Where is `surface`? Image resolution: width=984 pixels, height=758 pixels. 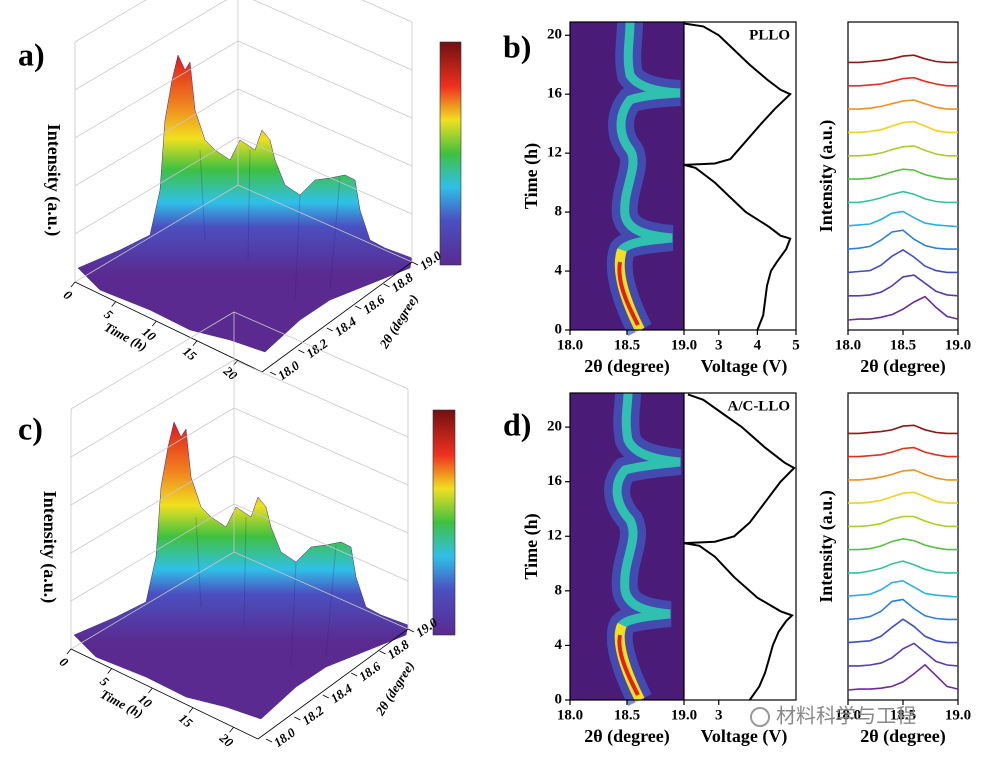
surface is located at coordinates (245, 203).